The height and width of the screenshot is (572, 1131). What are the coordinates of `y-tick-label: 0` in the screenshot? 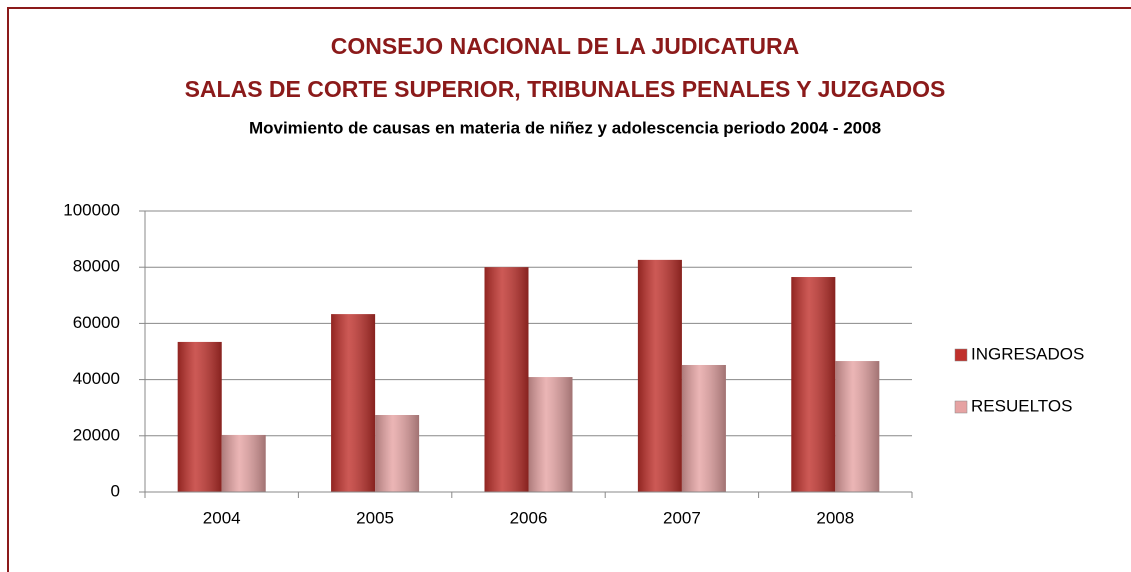 It's located at (115, 490).